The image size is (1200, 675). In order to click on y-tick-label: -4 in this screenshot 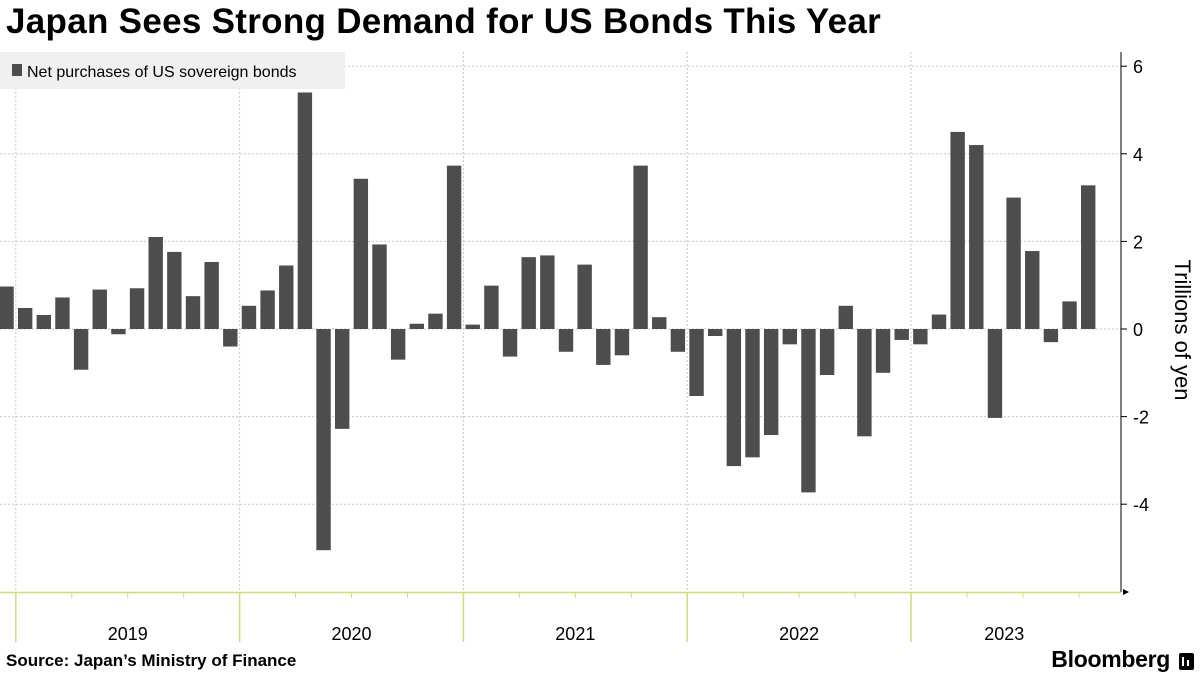, I will do `click(1141, 505)`.